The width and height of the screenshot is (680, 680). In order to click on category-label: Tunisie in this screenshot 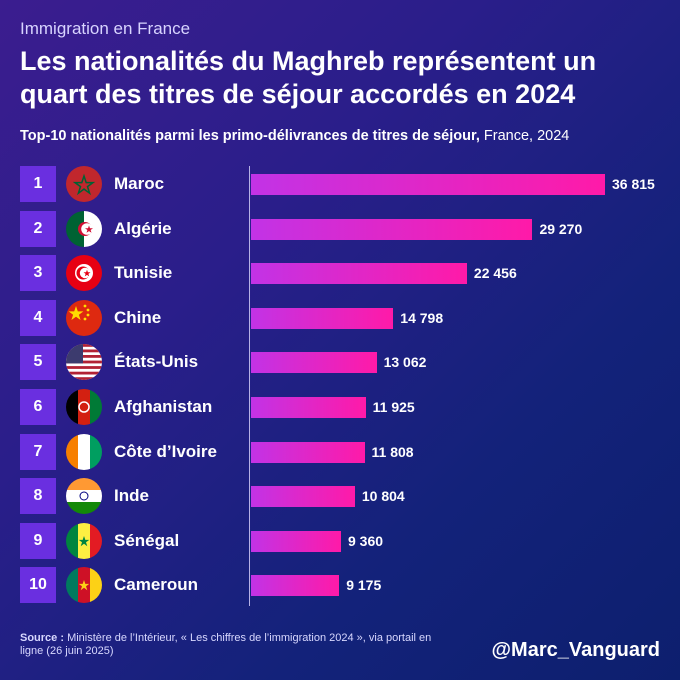, I will do `click(143, 273)`.